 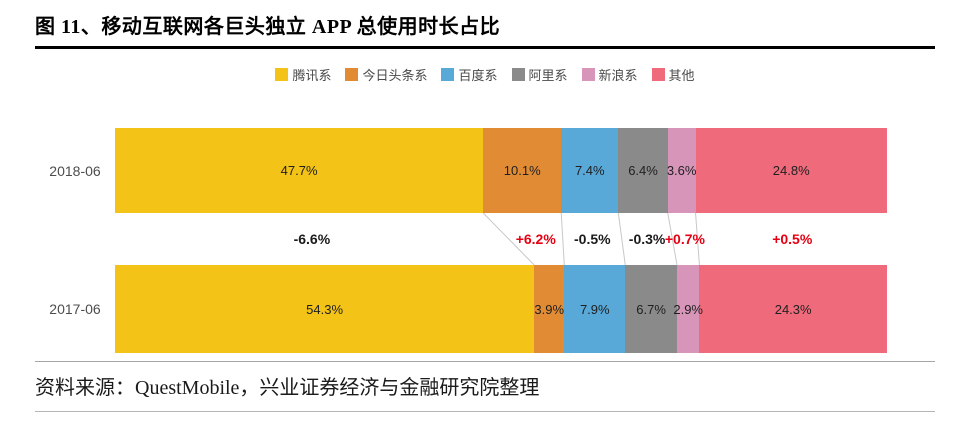 I want to click on bar-segment-1: 47.7%, so click(x=299, y=170).